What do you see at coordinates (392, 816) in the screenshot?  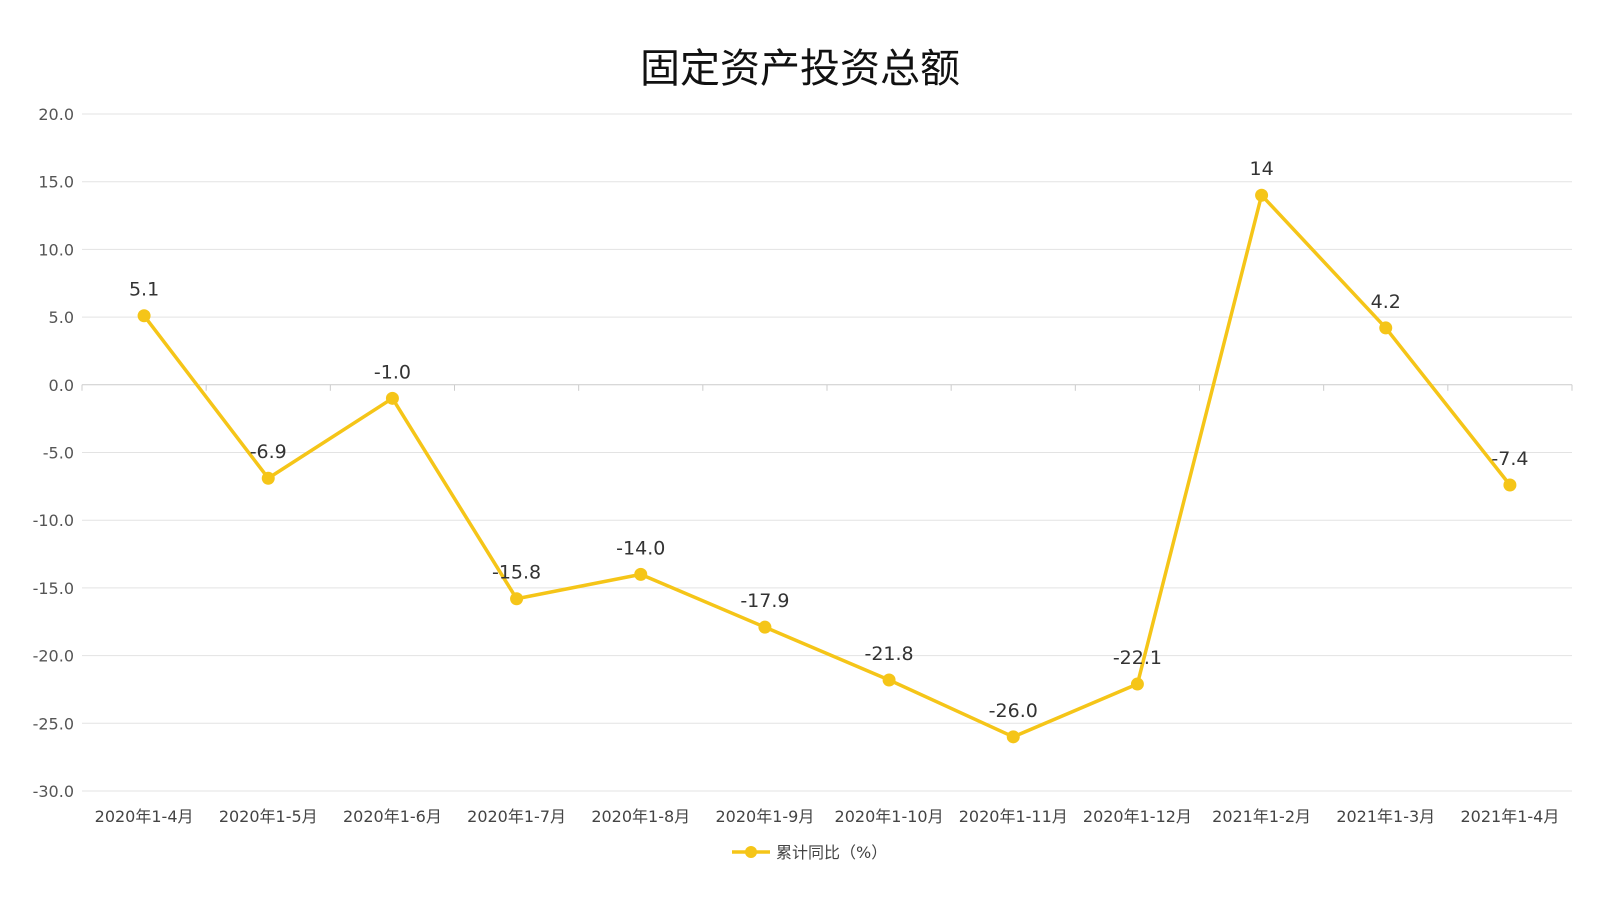 I see `x-tick-label: 2020年1-6月` at bounding box center [392, 816].